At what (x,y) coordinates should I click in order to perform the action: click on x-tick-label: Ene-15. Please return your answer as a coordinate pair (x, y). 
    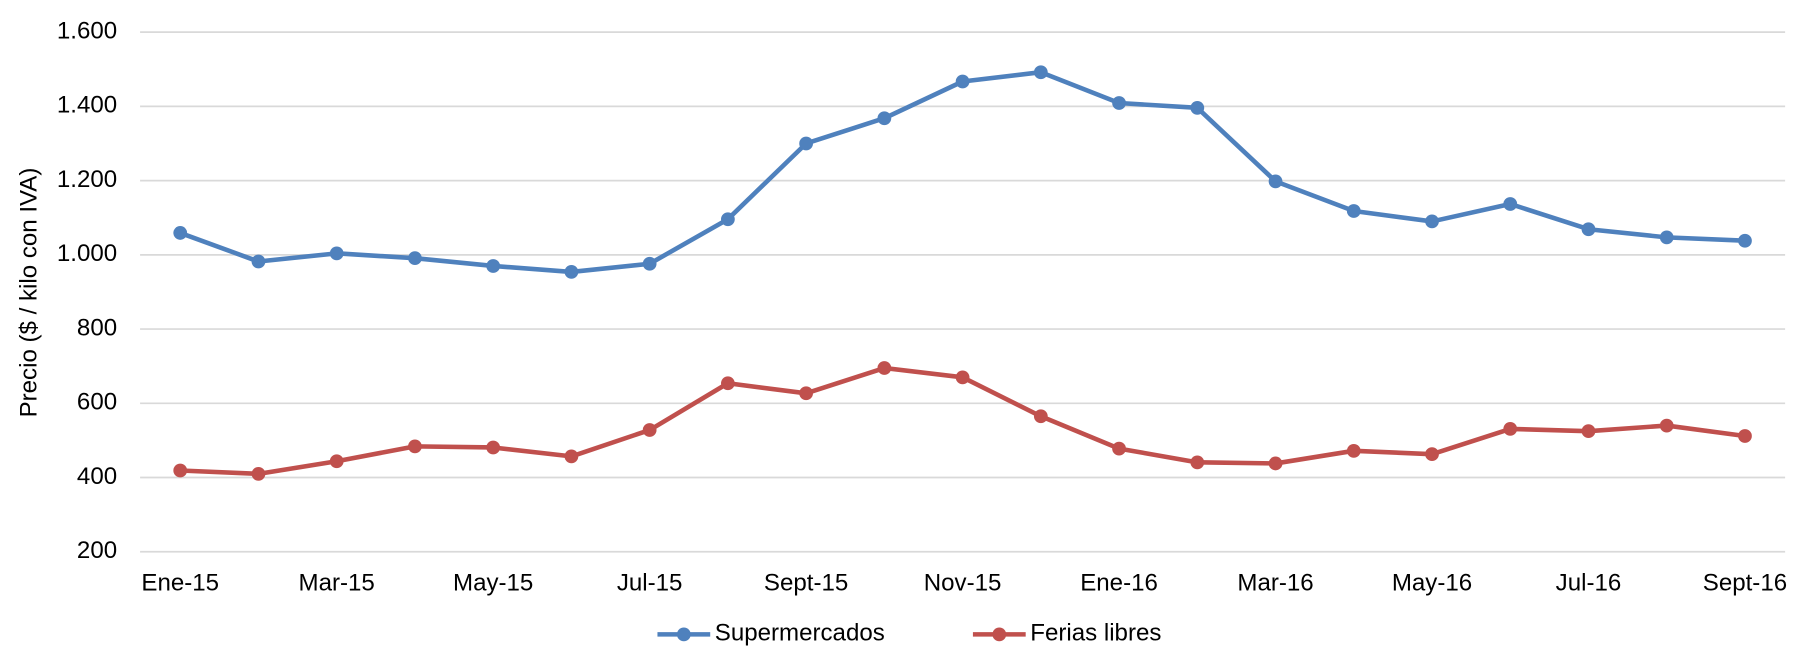
    Looking at the image, I should click on (180, 582).